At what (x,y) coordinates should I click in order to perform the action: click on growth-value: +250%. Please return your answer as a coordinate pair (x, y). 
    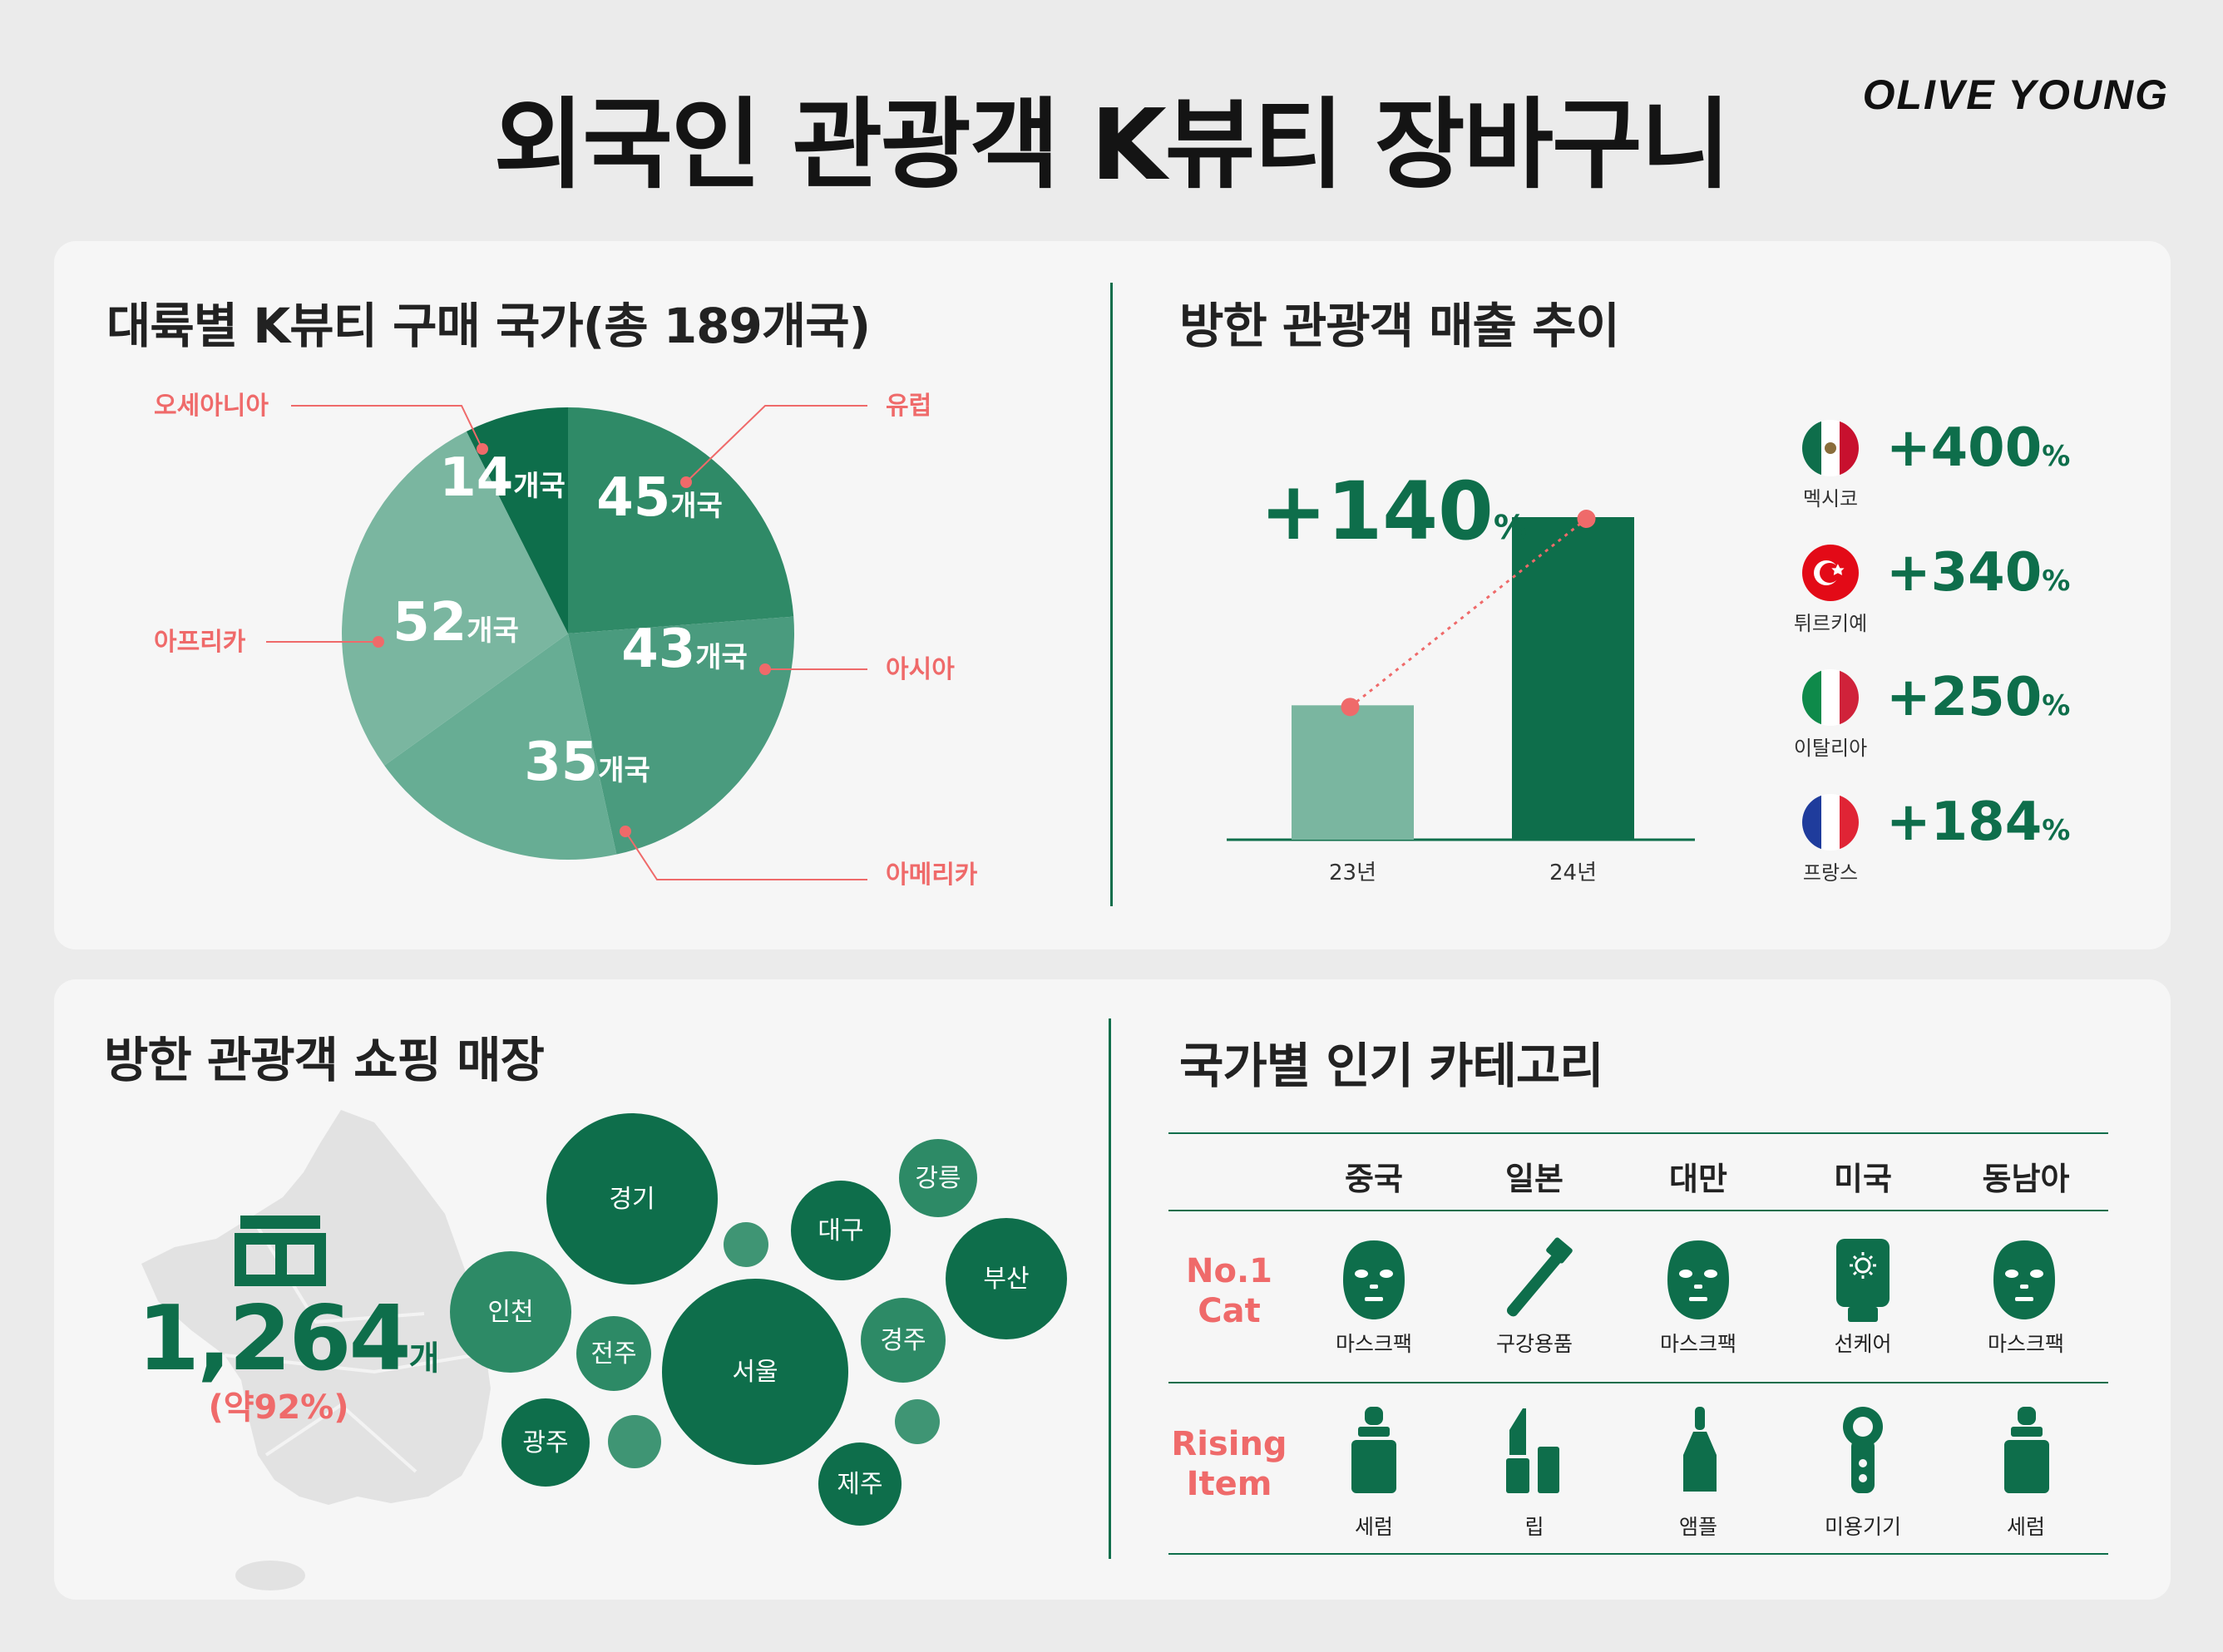
    Looking at the image, I should click on (1978, 698).